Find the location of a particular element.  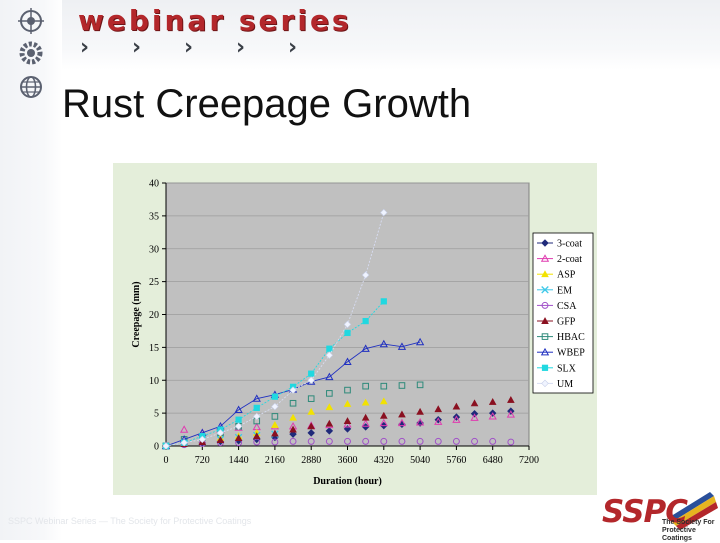

legend-label-wbep: WBEP is located at coordinates (571, 353).